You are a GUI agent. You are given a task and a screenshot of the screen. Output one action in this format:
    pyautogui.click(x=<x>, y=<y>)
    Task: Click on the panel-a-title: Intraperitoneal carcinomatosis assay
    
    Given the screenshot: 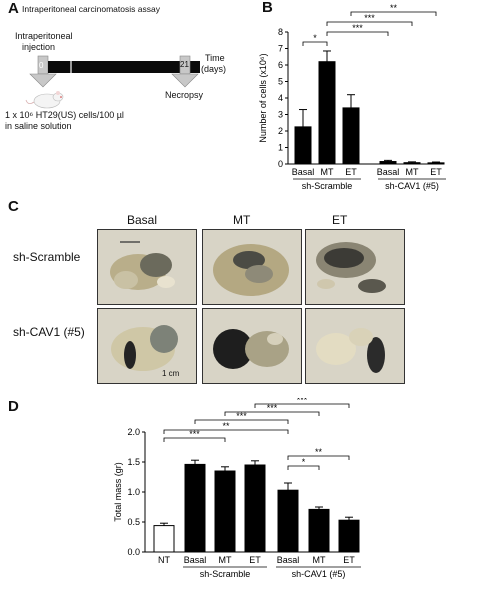 What is the action you would take?
    pyautogui.click(x=91, y=9)
    